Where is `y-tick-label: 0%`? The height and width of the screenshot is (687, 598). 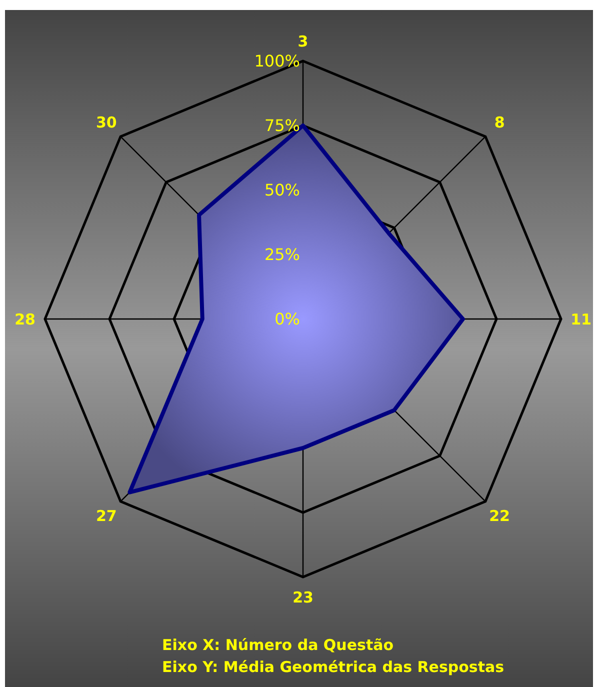 y-tick-label: 0% is located at coordinates (287, 319).